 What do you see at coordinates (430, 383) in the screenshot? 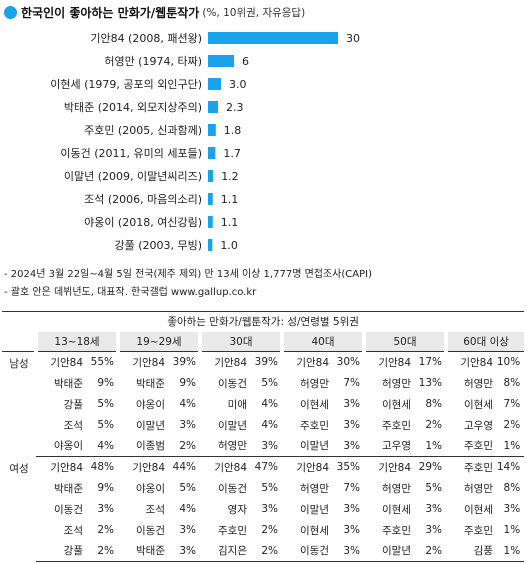
I see `percent-value: 13%` at bounding box center [430, 383].